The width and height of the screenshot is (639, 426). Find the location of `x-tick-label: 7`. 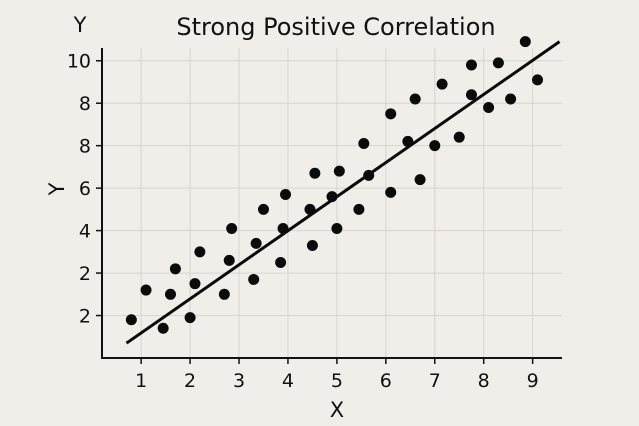

x-tick-label: 7 is located at coordinates (435, 381).